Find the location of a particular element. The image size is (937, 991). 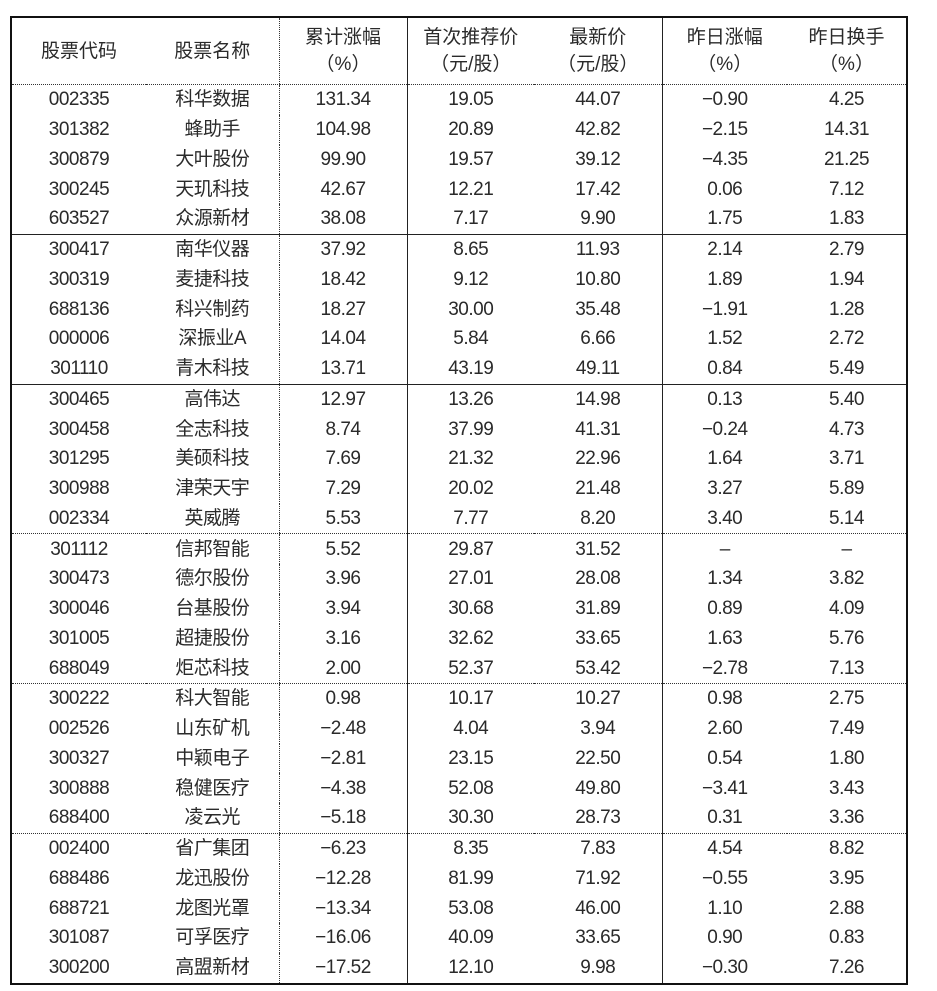

cell-cumulative-gain: 12.97 is located at coordinates (342, 399).